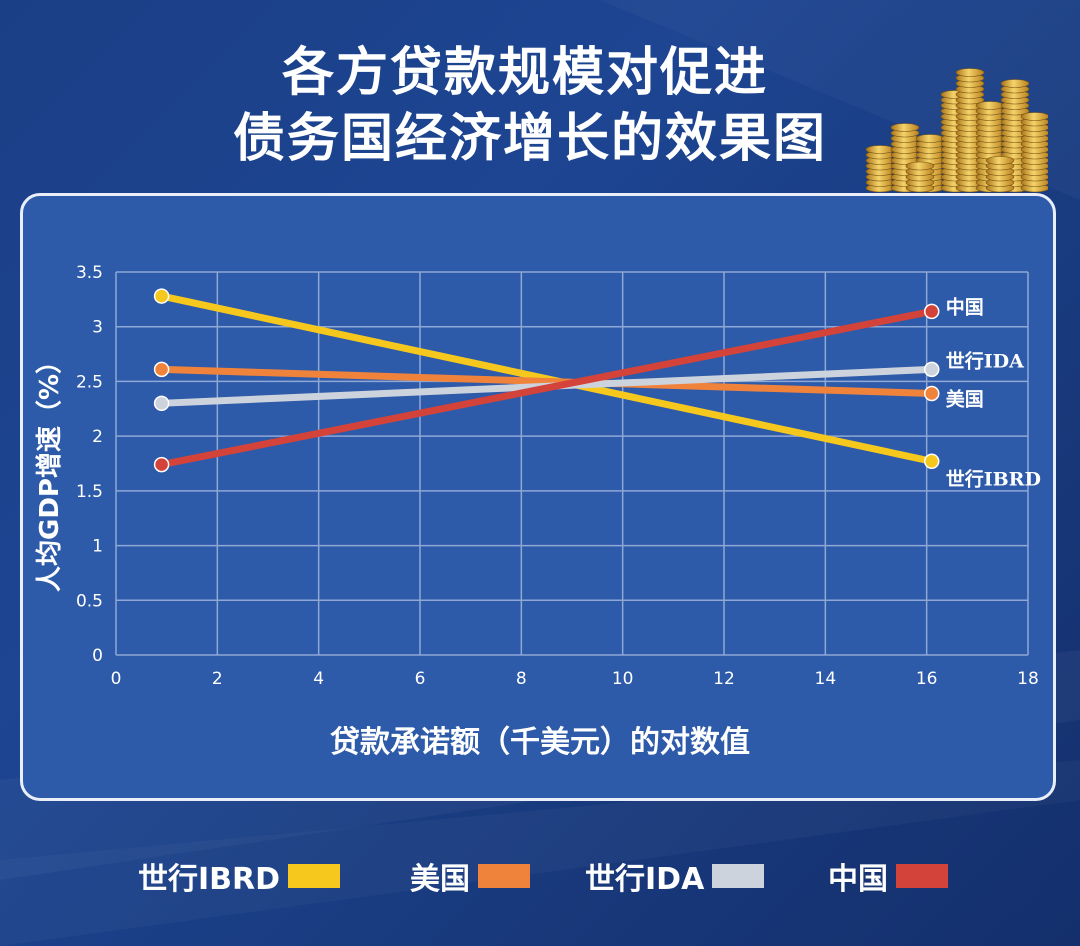 Image resolution: width=1080 pixels, height=946 pixels. What do you see at coordinates (623, 679) in the screenshot?
I see `x-tick-label: 10` at bounding box center [623, 679].